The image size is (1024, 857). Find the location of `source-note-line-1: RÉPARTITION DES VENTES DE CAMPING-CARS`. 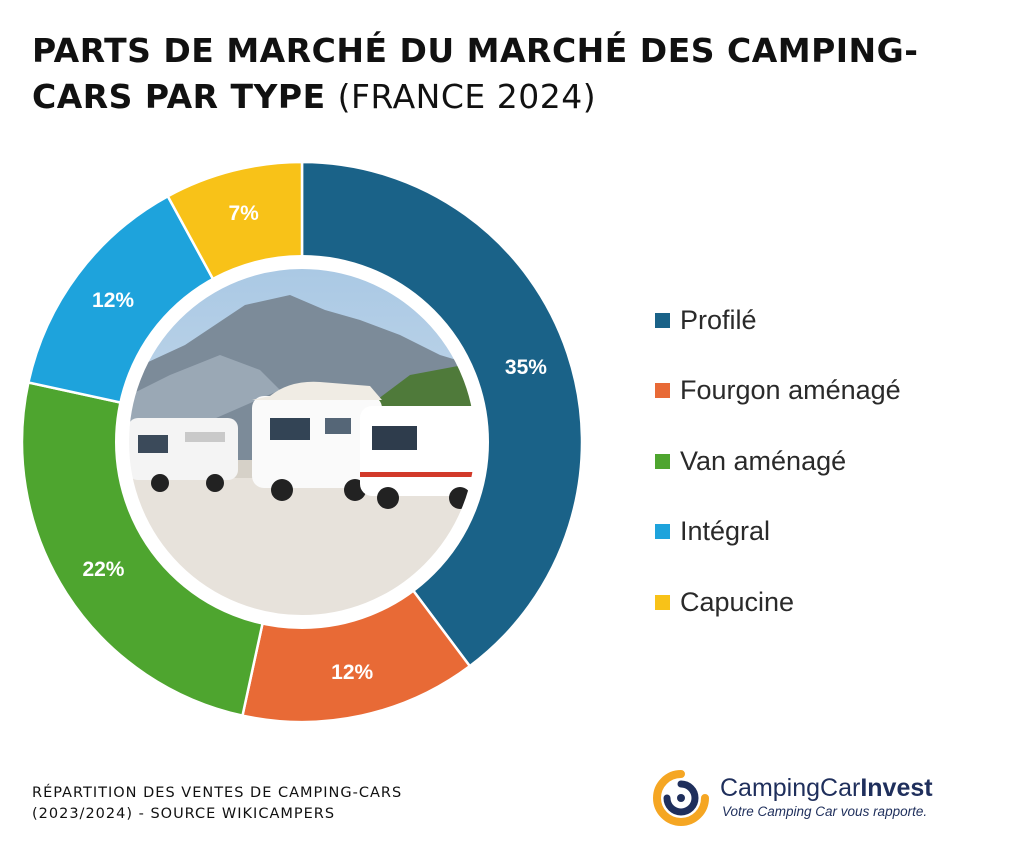

source-note-line-1: RÉPARTITION DES VENTES DE CAMPING-CARS is located at coordinates (217, 793).